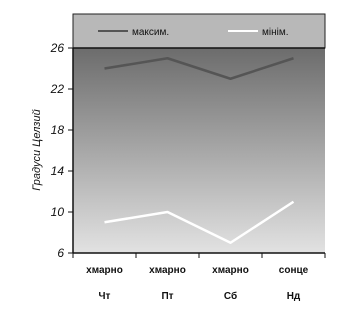  I want to click on x-day-label: Чт, so click(105, 296).